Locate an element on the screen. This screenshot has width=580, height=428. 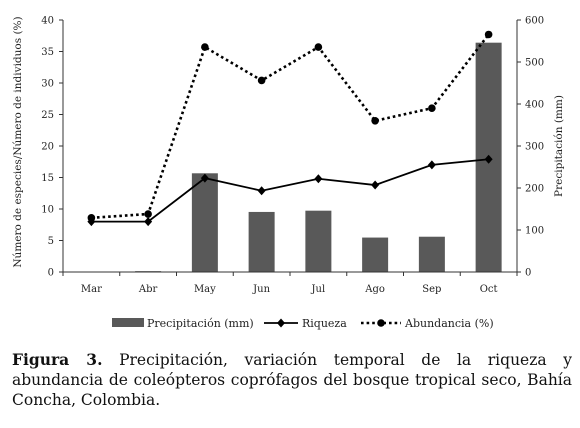
left-tick-label: 20 is located at coordinates (47, 147).